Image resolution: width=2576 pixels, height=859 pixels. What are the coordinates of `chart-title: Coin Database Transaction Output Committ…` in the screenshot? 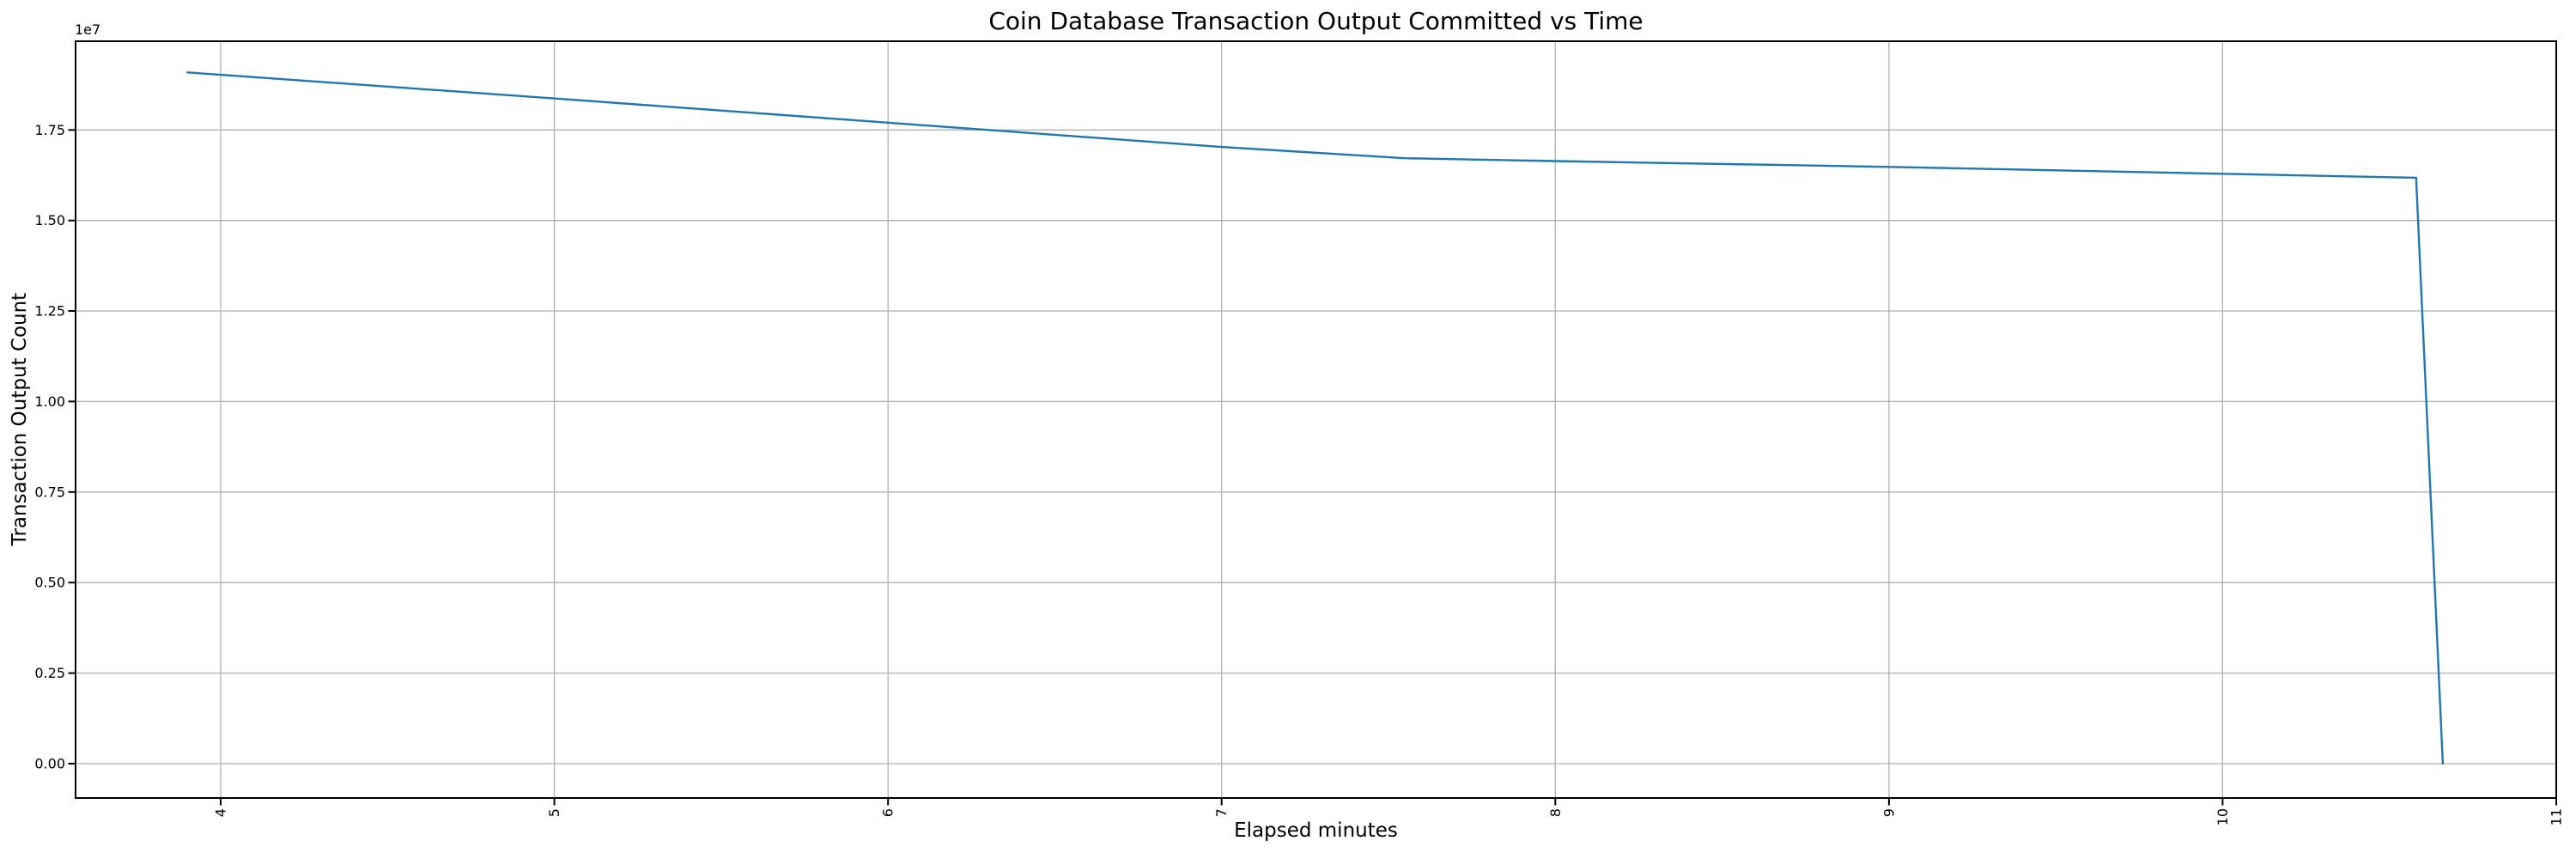 It's located at (1316, 21).